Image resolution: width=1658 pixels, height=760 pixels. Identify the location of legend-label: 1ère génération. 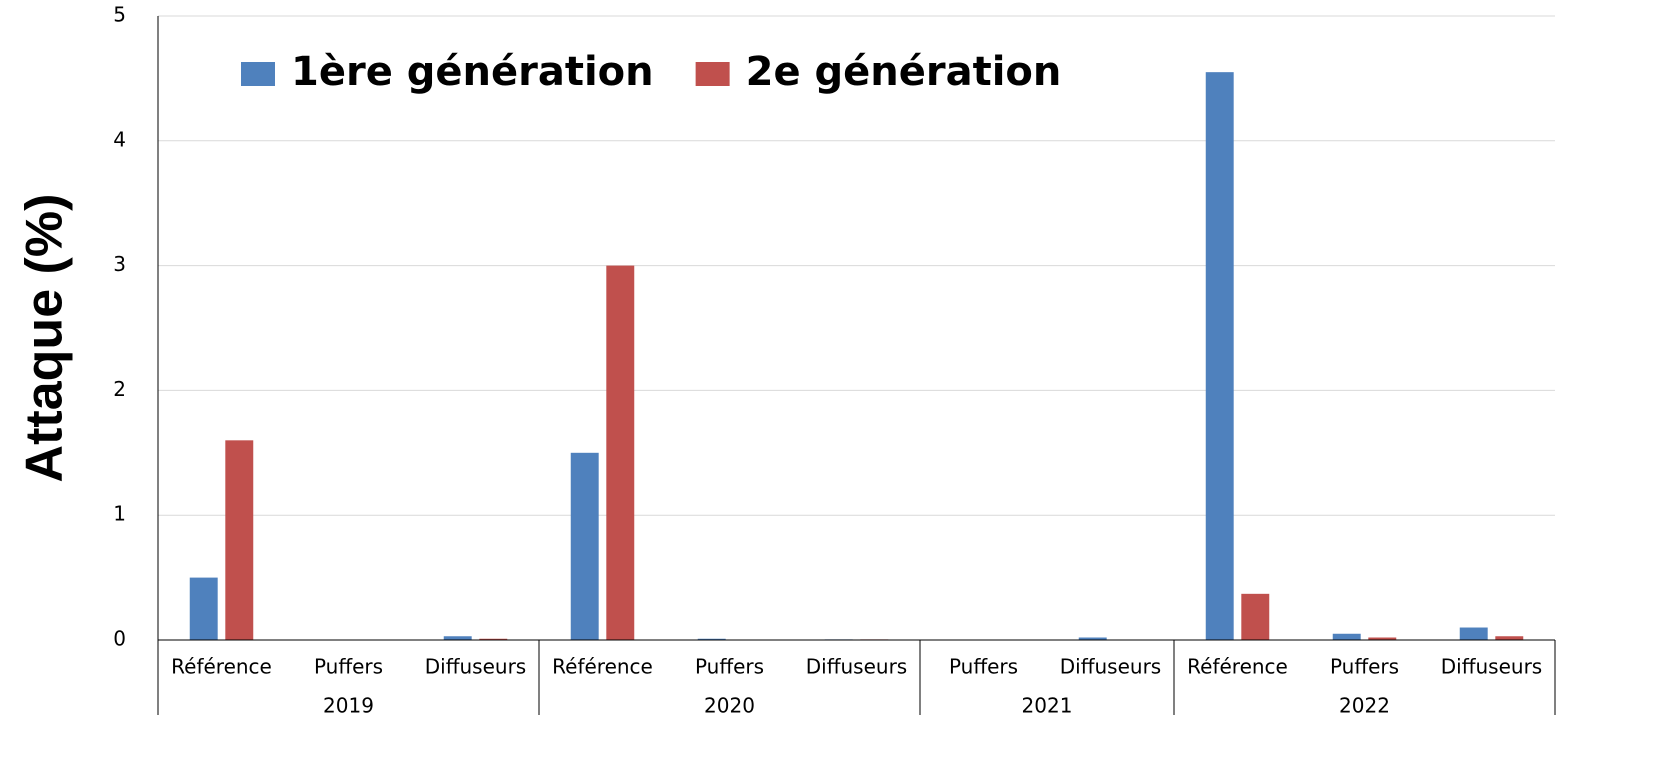
(472, 72).